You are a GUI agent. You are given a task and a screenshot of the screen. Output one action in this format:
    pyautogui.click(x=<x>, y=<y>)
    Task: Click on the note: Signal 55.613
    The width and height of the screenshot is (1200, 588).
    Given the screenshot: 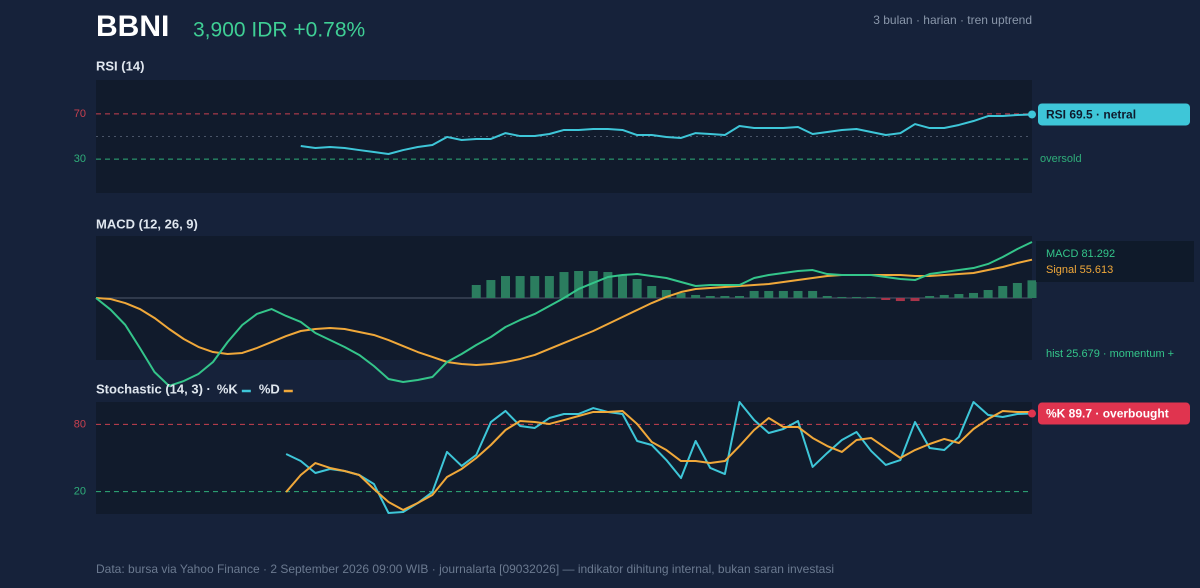 What is the action you would take?
    pyautogui.click(x=1079, y=270)
    